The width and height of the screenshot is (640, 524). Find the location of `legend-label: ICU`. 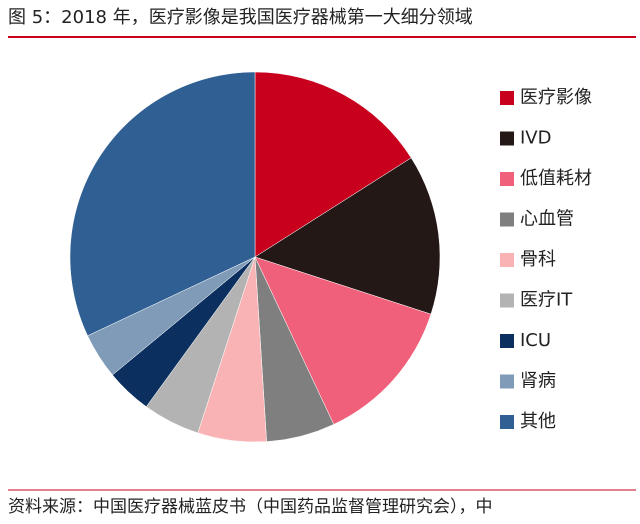

legend-label: ICU is located at coordinates (535, 340).